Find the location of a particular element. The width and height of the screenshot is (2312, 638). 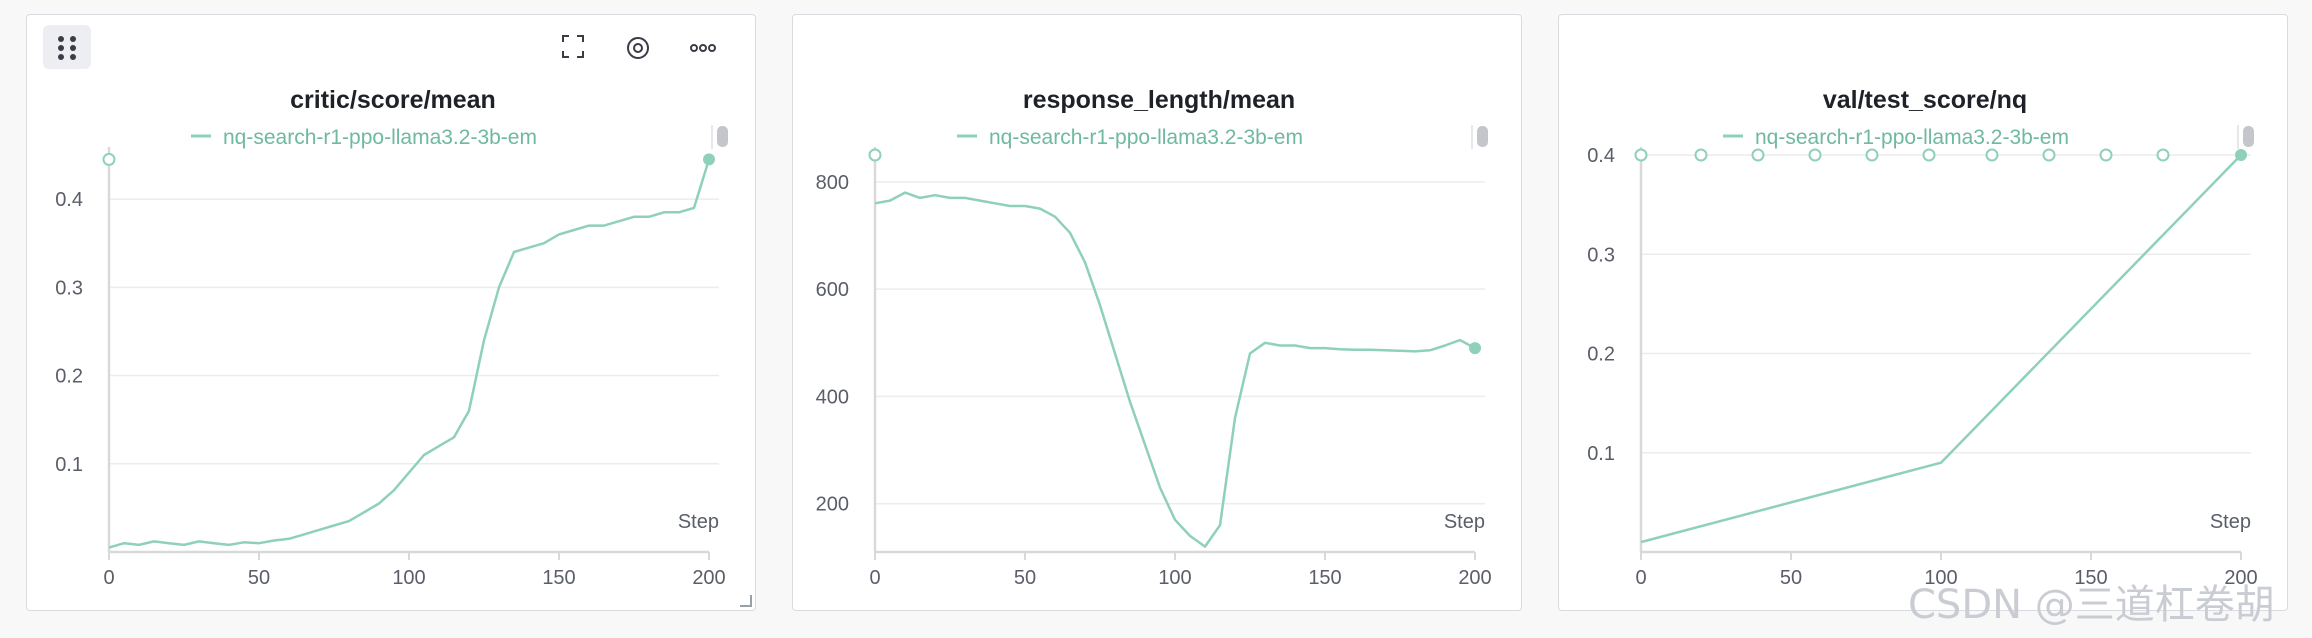

y-tick-label: 400 is located at coordinates (832, 397).